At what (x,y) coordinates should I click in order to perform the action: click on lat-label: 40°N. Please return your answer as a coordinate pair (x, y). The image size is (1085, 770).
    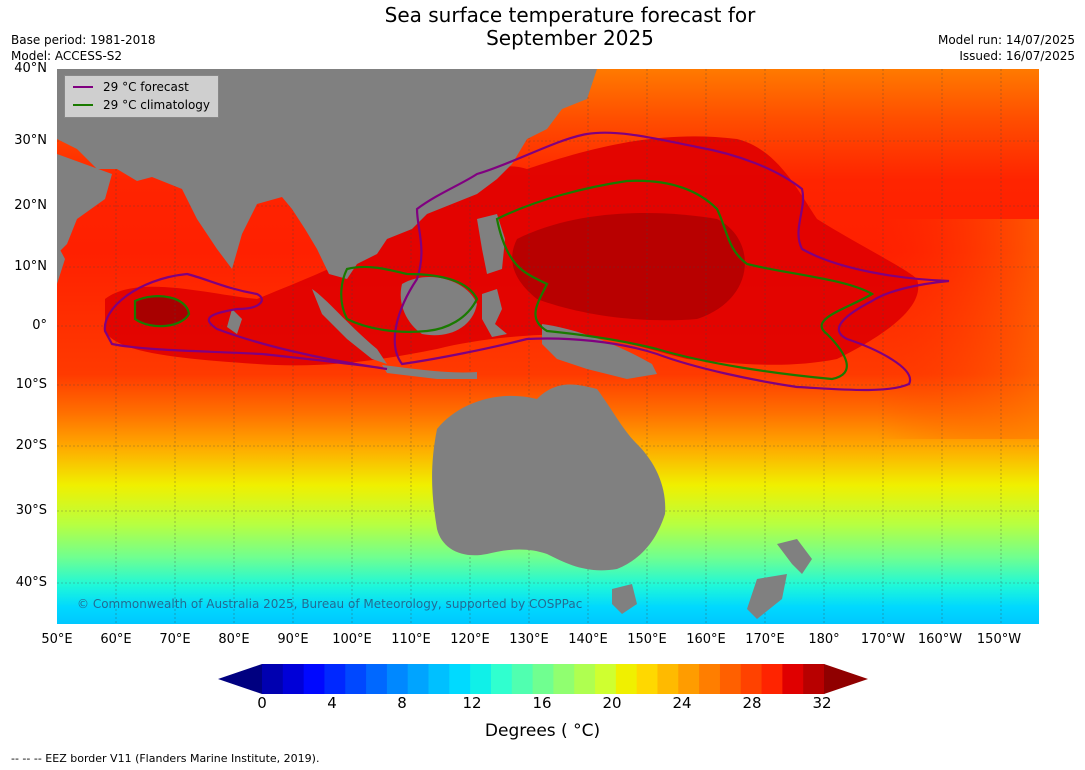
    Looking at the image, I should click on (30, 68).